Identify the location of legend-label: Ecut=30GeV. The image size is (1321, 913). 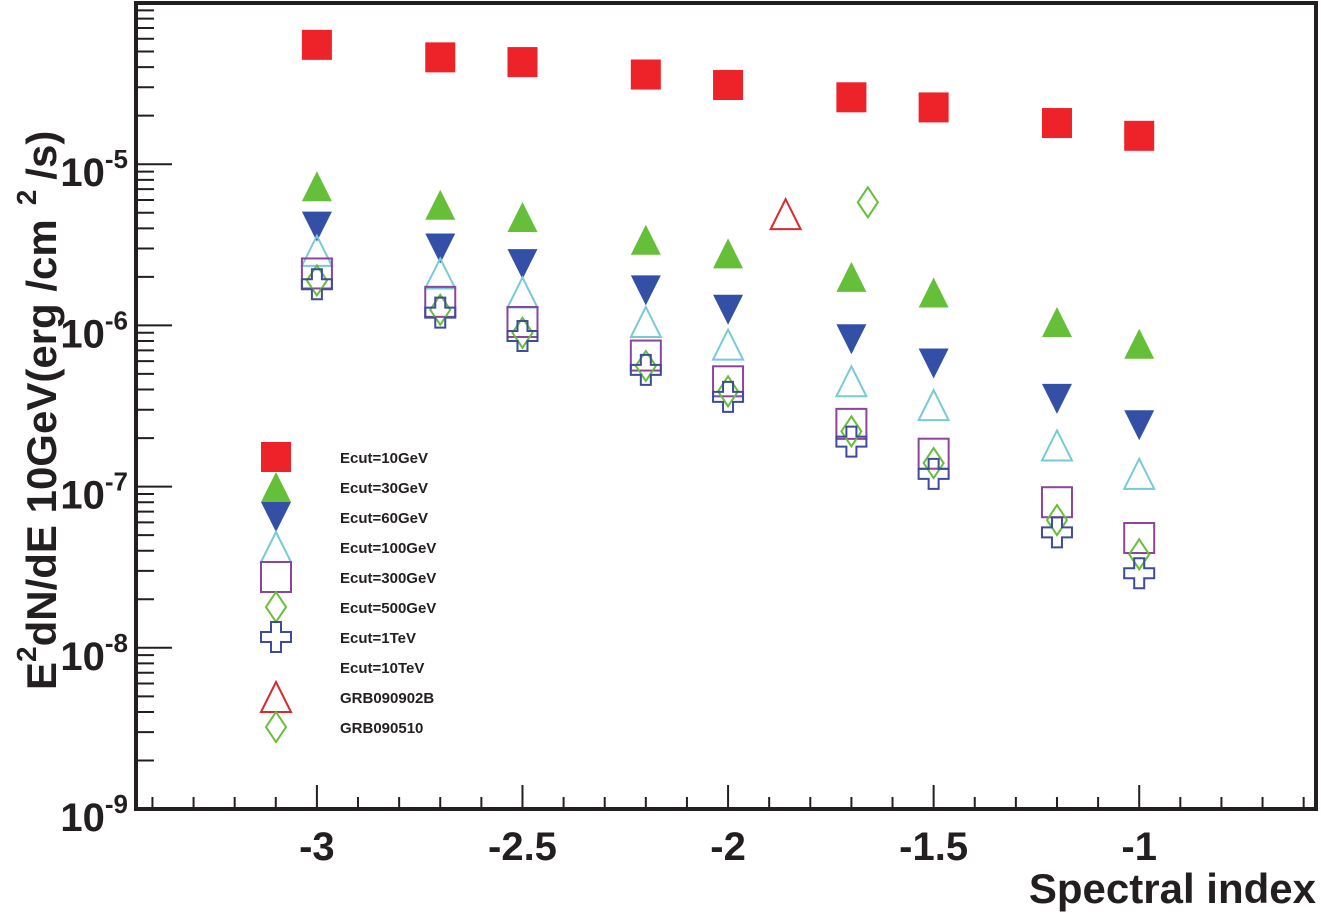
(384, 488).